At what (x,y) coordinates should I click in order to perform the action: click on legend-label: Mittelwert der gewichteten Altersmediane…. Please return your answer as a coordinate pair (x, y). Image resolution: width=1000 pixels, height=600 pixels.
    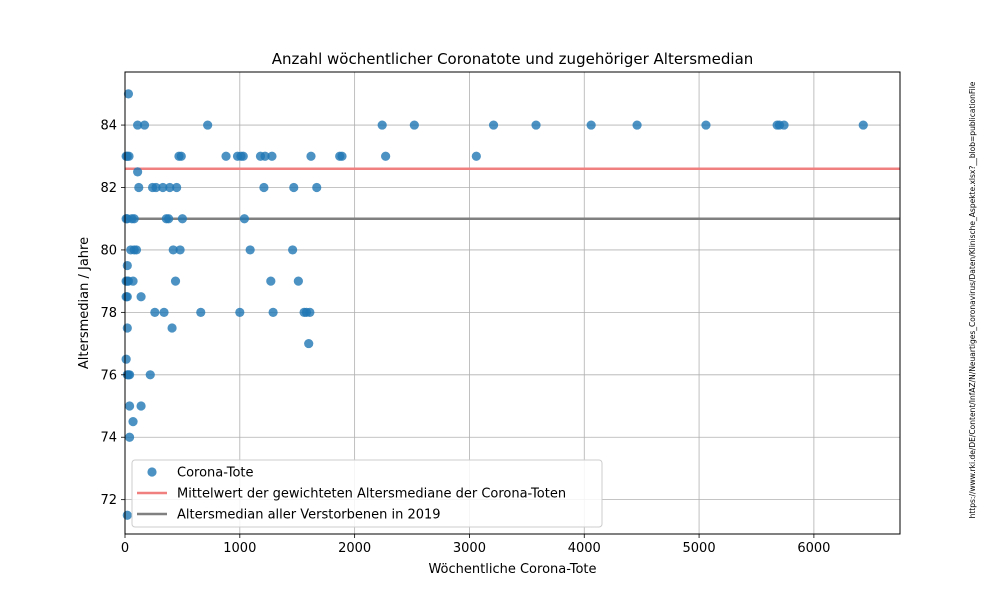
    Looking at the image, I should click on (371, 494).